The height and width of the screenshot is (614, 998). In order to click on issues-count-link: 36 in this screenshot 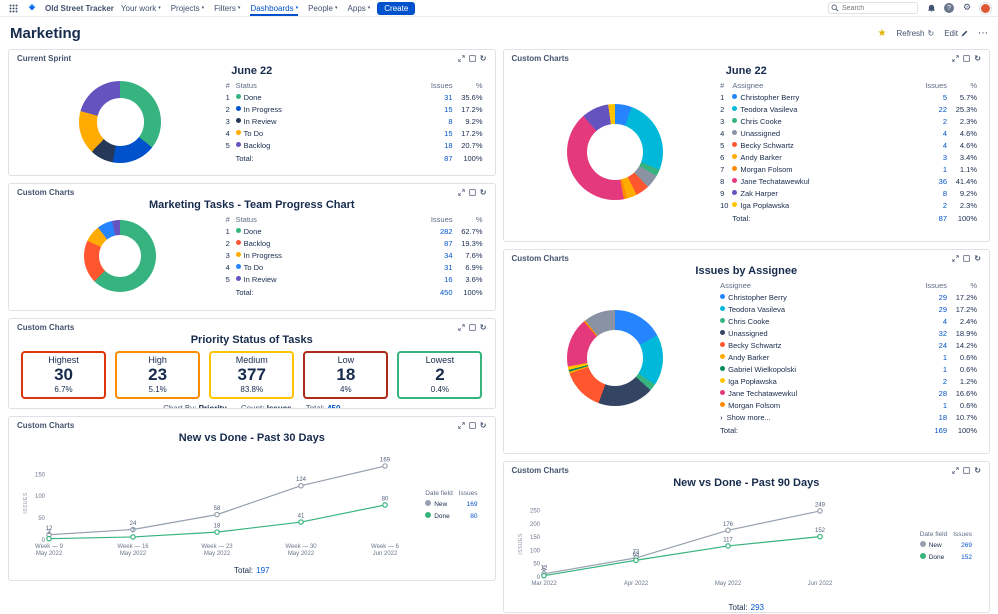, I will do `click(942, 181)`.